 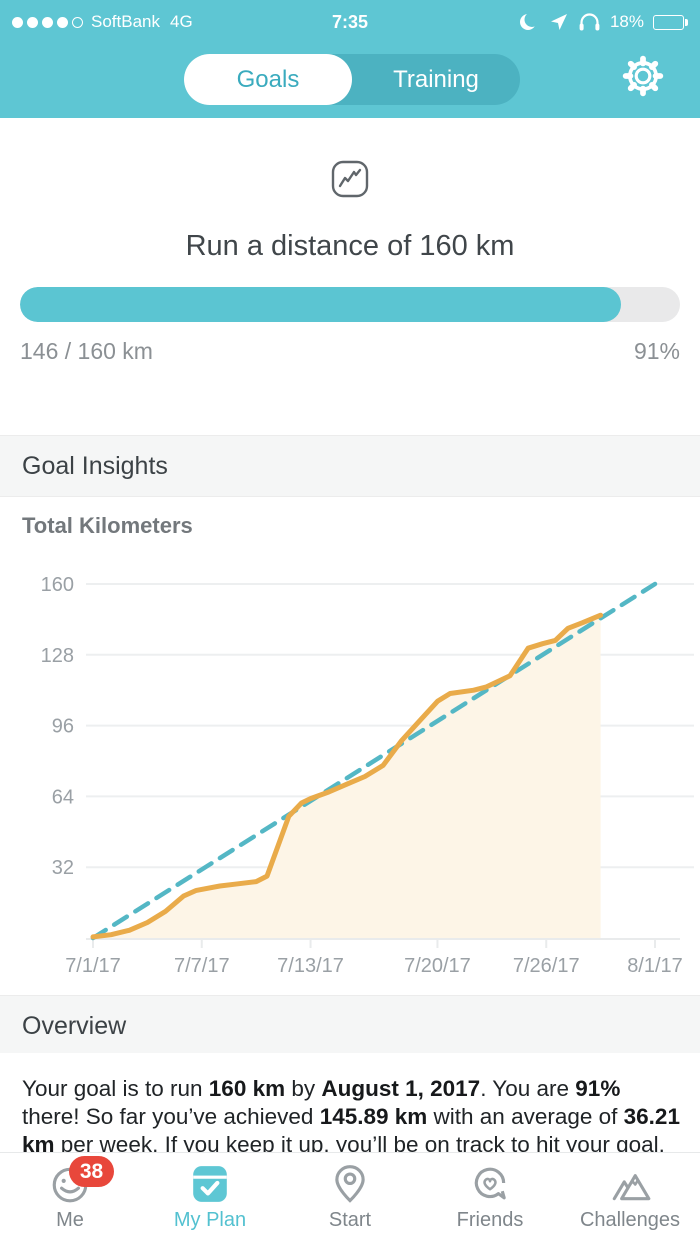 I want to click on location-arrow-icon, so click(x=558, y=22).